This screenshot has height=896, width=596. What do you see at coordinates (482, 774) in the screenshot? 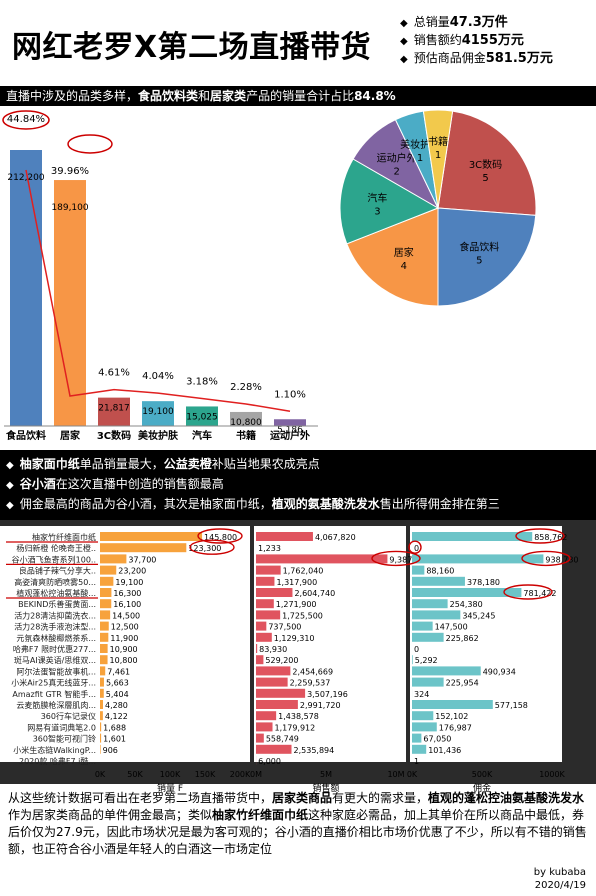
I see `axis-tick-label: 500K` at bounding box center [482, 774].